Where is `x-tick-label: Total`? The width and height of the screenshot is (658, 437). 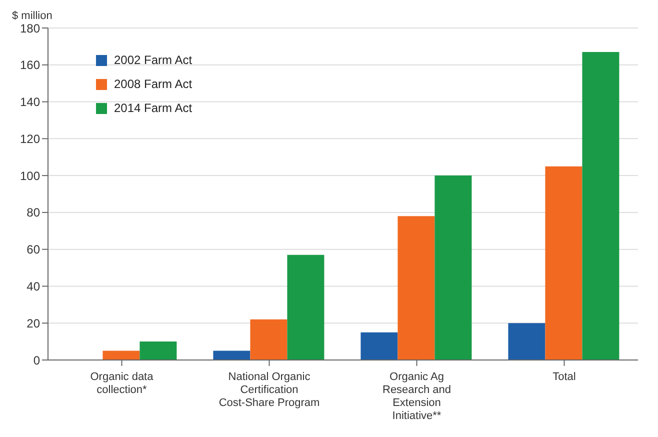 x-tick-label: Total is located at coordinates (564, 377).